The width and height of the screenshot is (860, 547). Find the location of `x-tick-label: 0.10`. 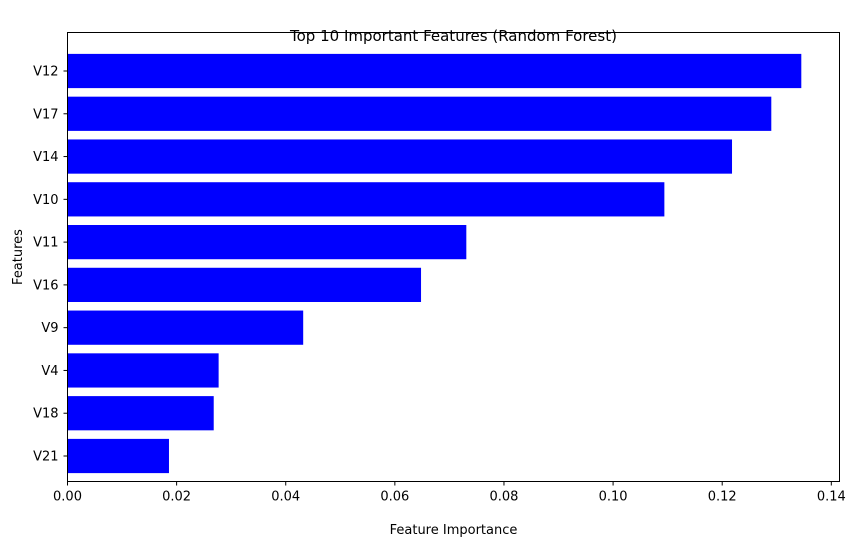

x-tick-label: 0.10 is located at coordinates (613, 497).